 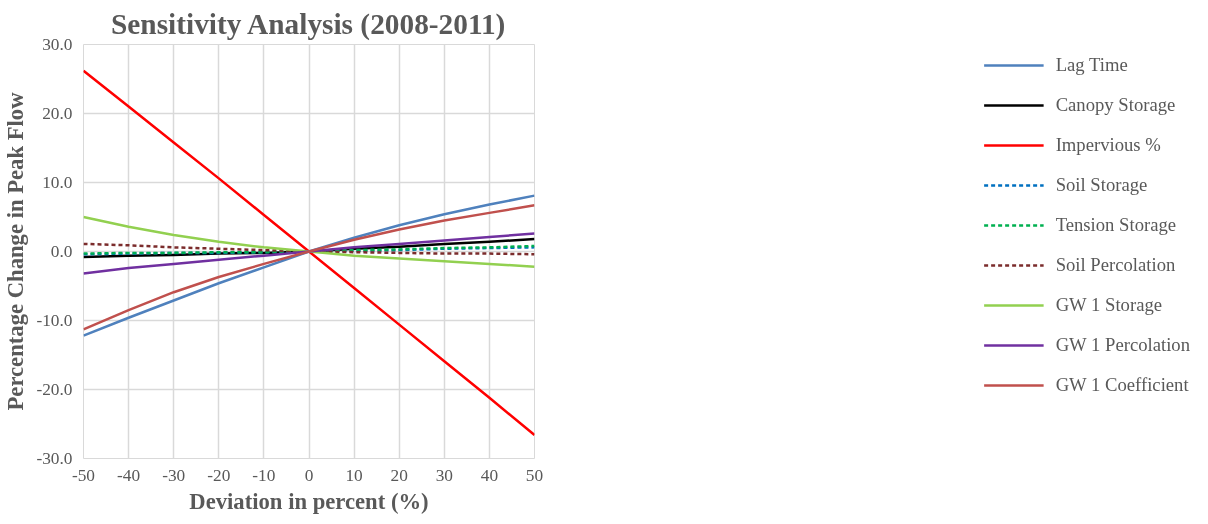 What do you see at coordinates (489, 475) in the screenshot?
I see `x-tick-label: 40` at bounding box center [489, 475].